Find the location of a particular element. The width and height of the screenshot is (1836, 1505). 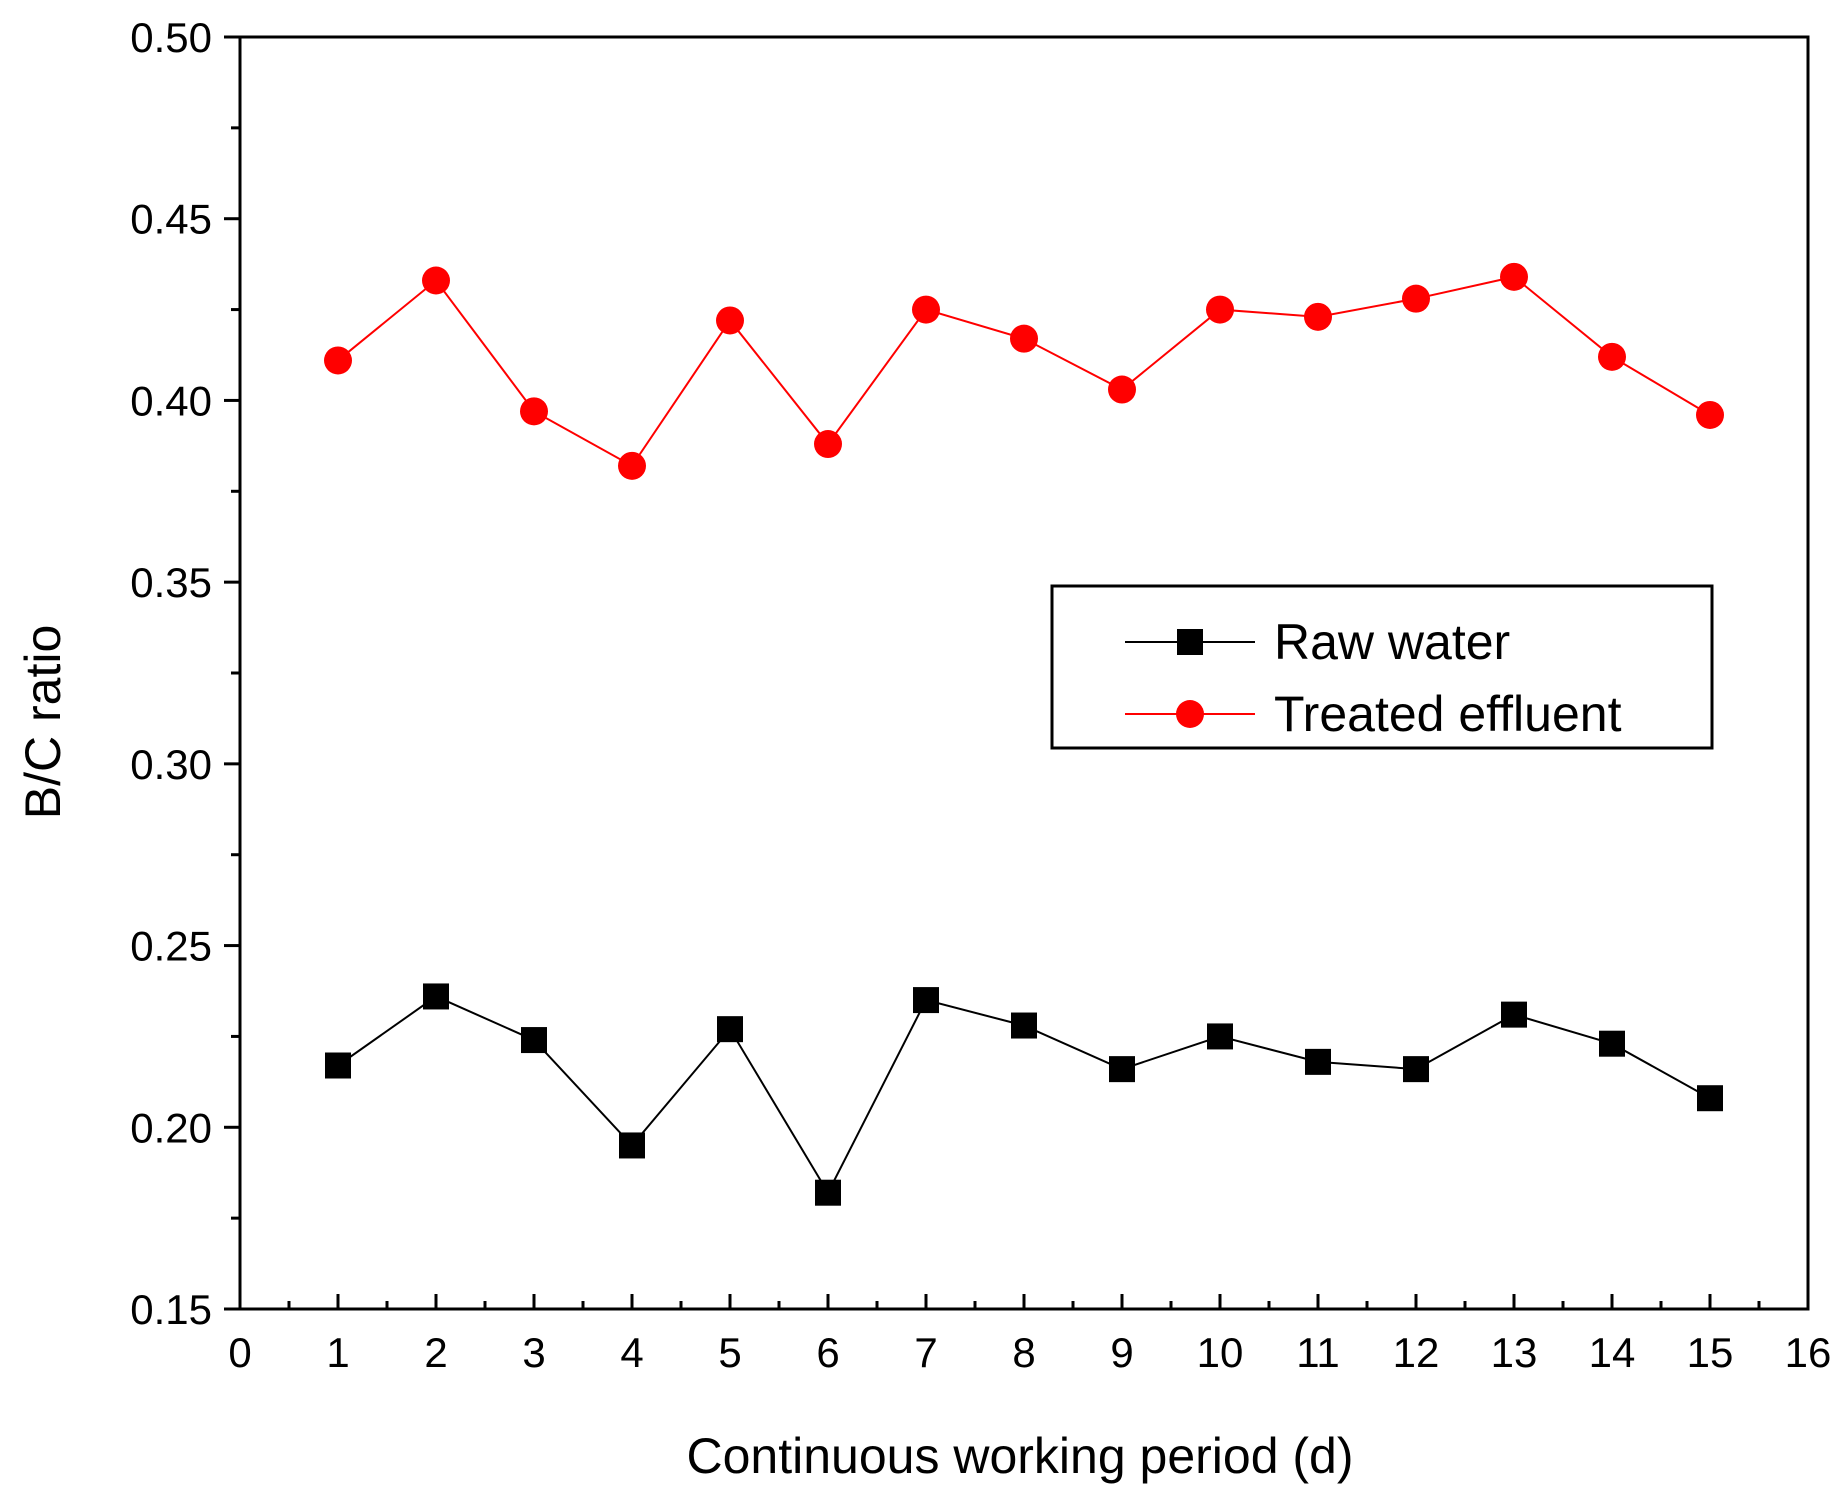

x-tick-label: 15 is located at coordinates (1710, 1352).